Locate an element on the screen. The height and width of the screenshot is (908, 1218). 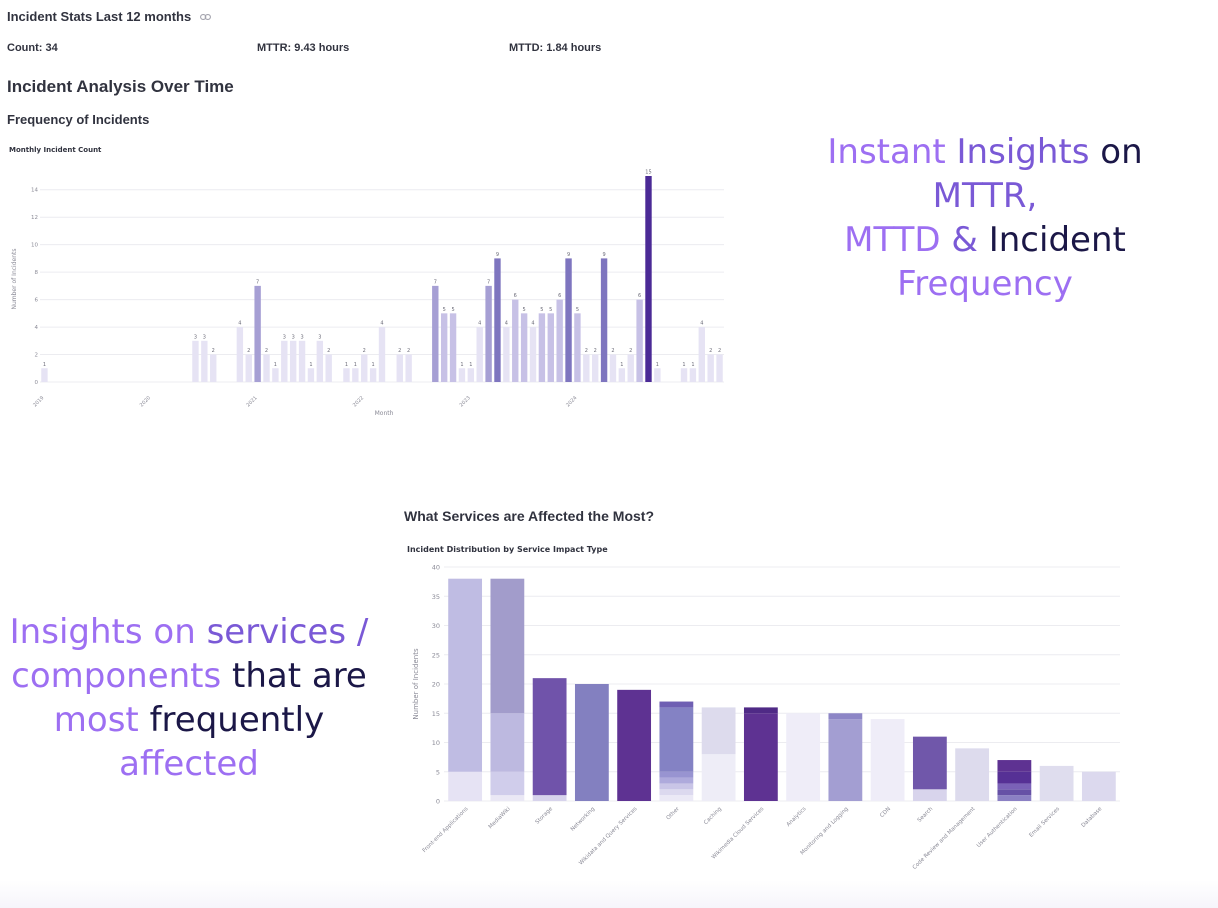
chart2-x-tick: Analytics is located at coordinates (797, 817).